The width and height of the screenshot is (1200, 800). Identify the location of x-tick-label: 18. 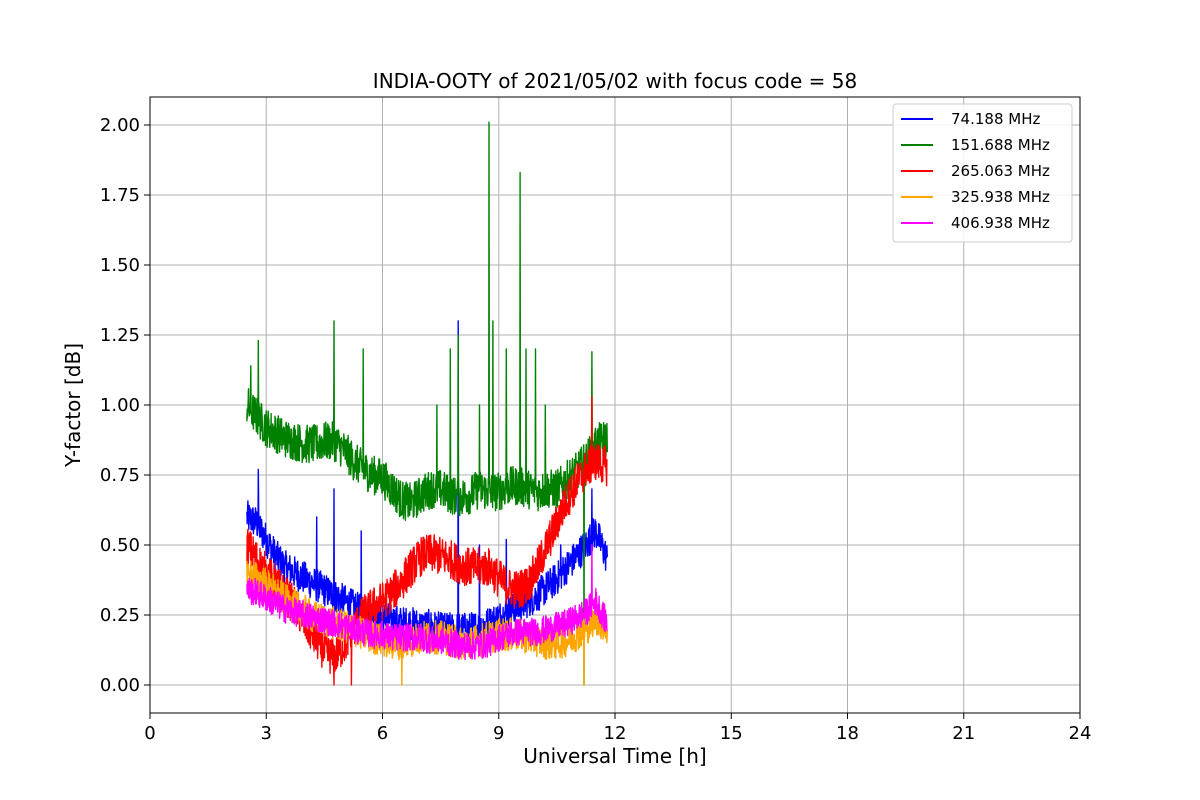
(847, 733).